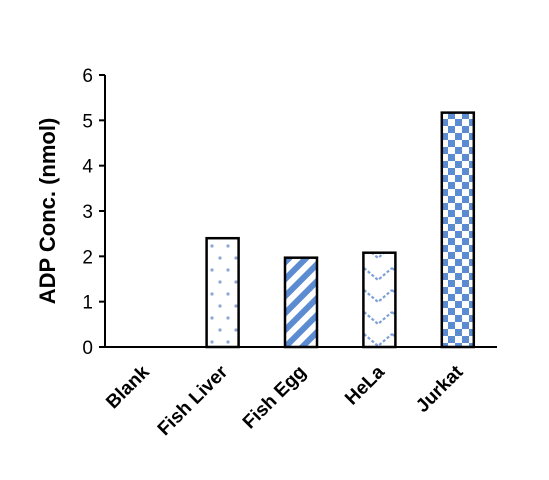 The width and height of the screenshot is (549, 480). I want to click on bar-fish-egg, so click(301, 302).